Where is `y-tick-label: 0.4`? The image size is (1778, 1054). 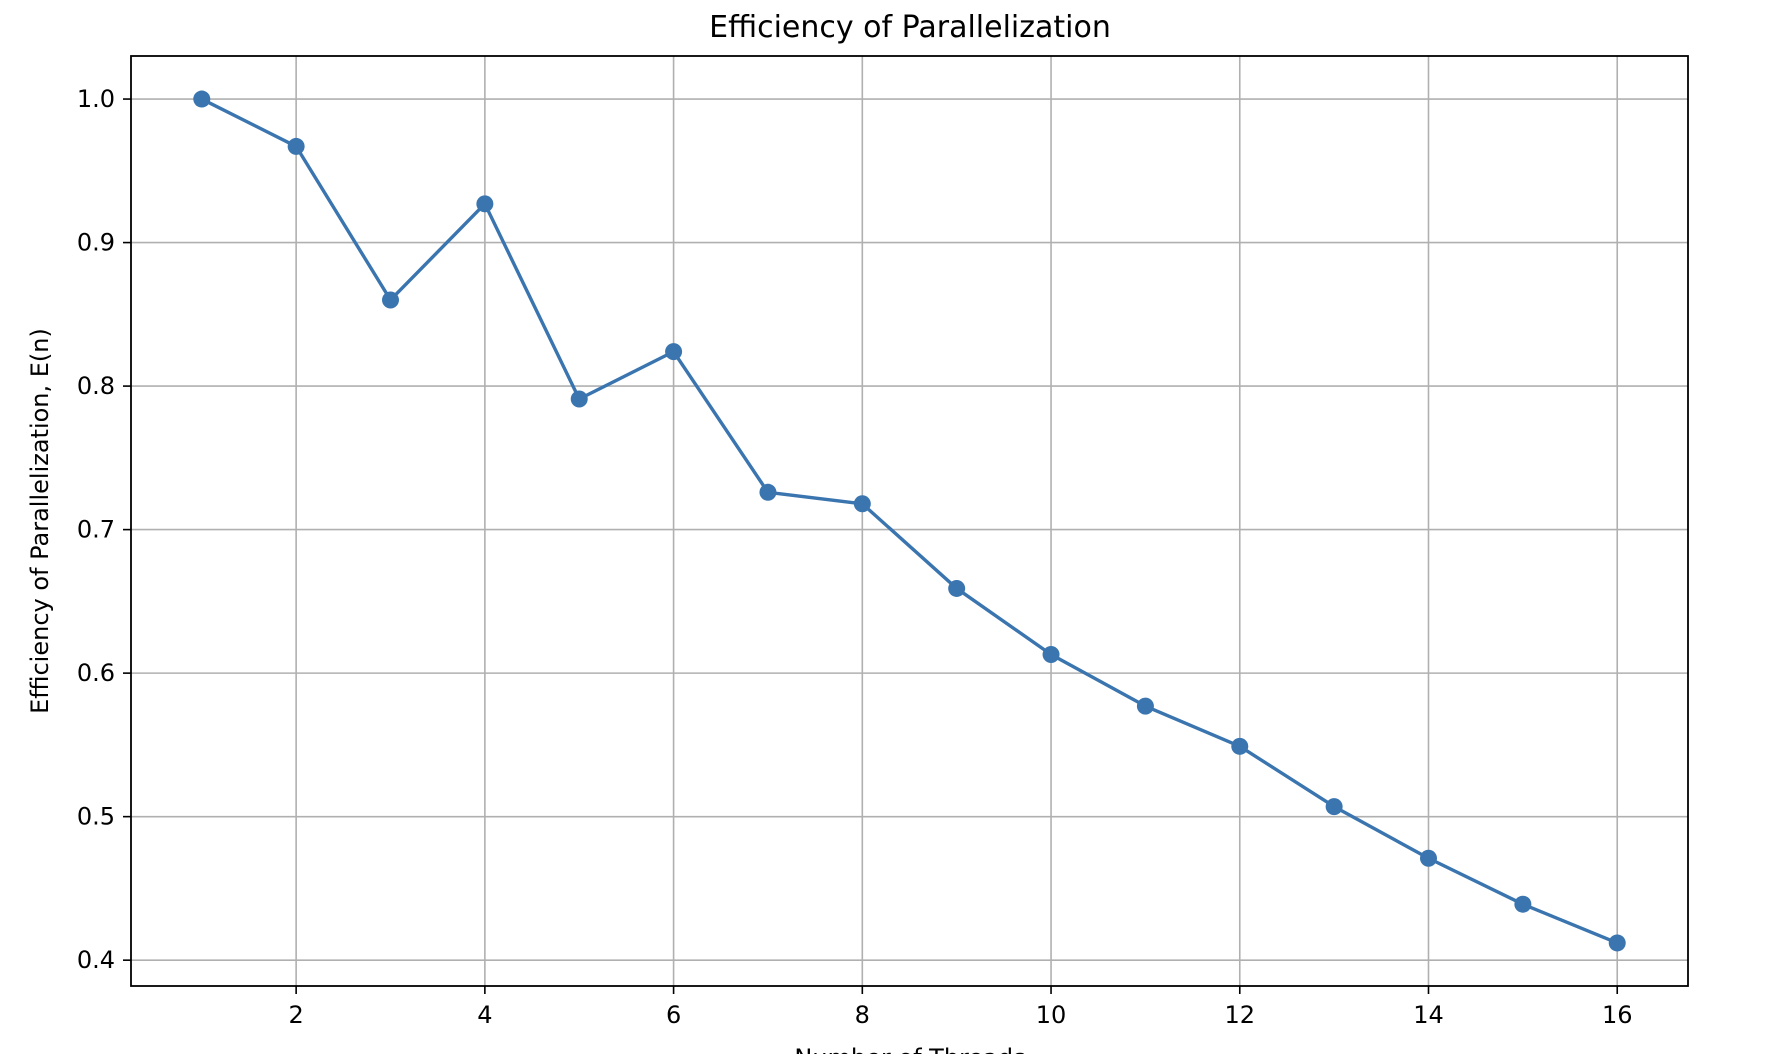
y-tick-label: 0.4 is located at coordinates (96, 960).